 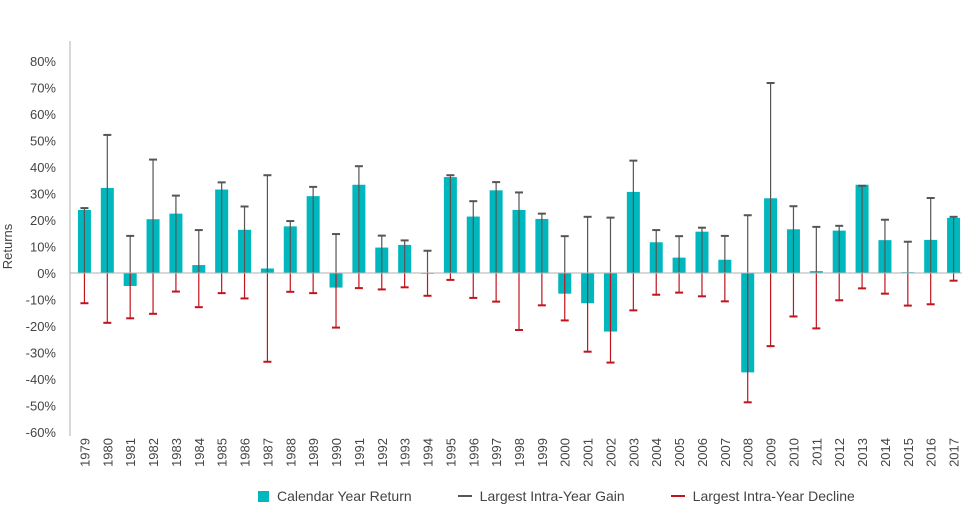 I want to click on y-axis-title: Returns, so click(x=7, y=246).